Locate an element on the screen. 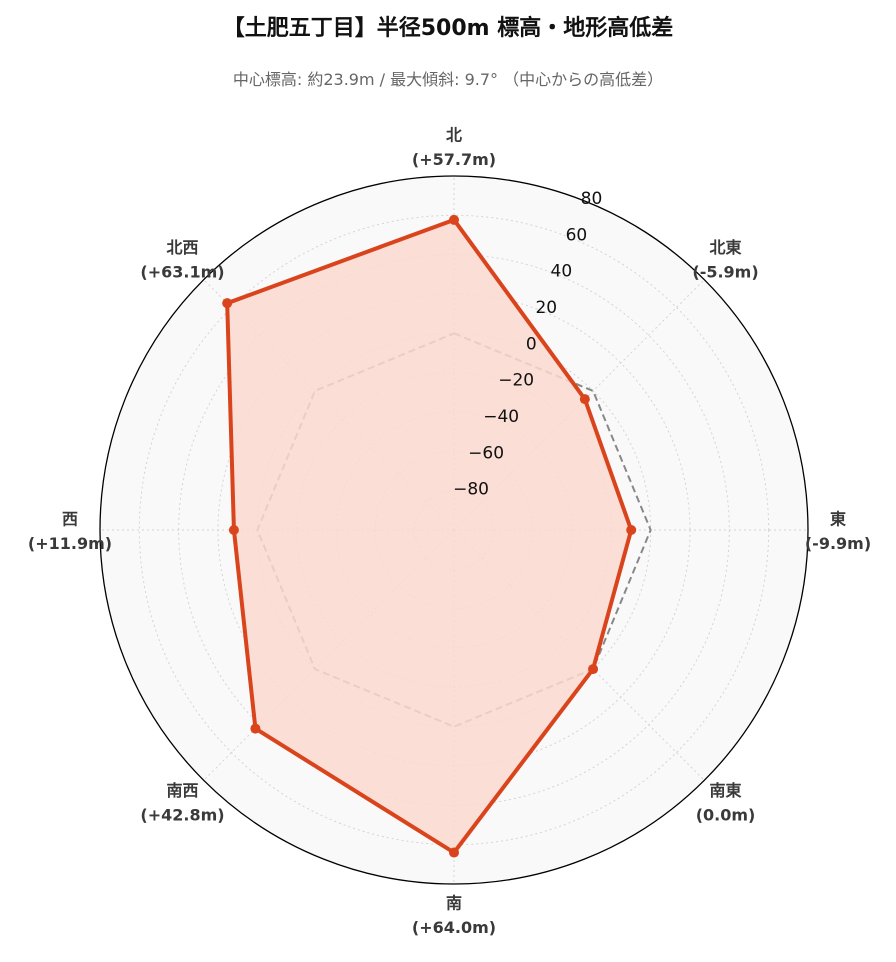  r-tick-label: −40 is located at coordinates (501, 417).